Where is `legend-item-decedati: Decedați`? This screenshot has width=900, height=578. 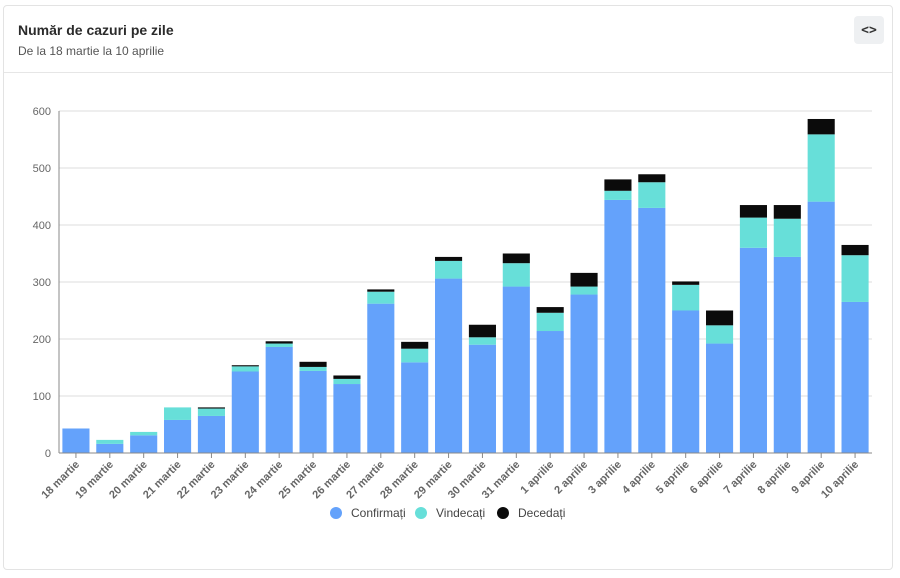
legend-item-decedati: Decedați is located at coordinates (531, 513).